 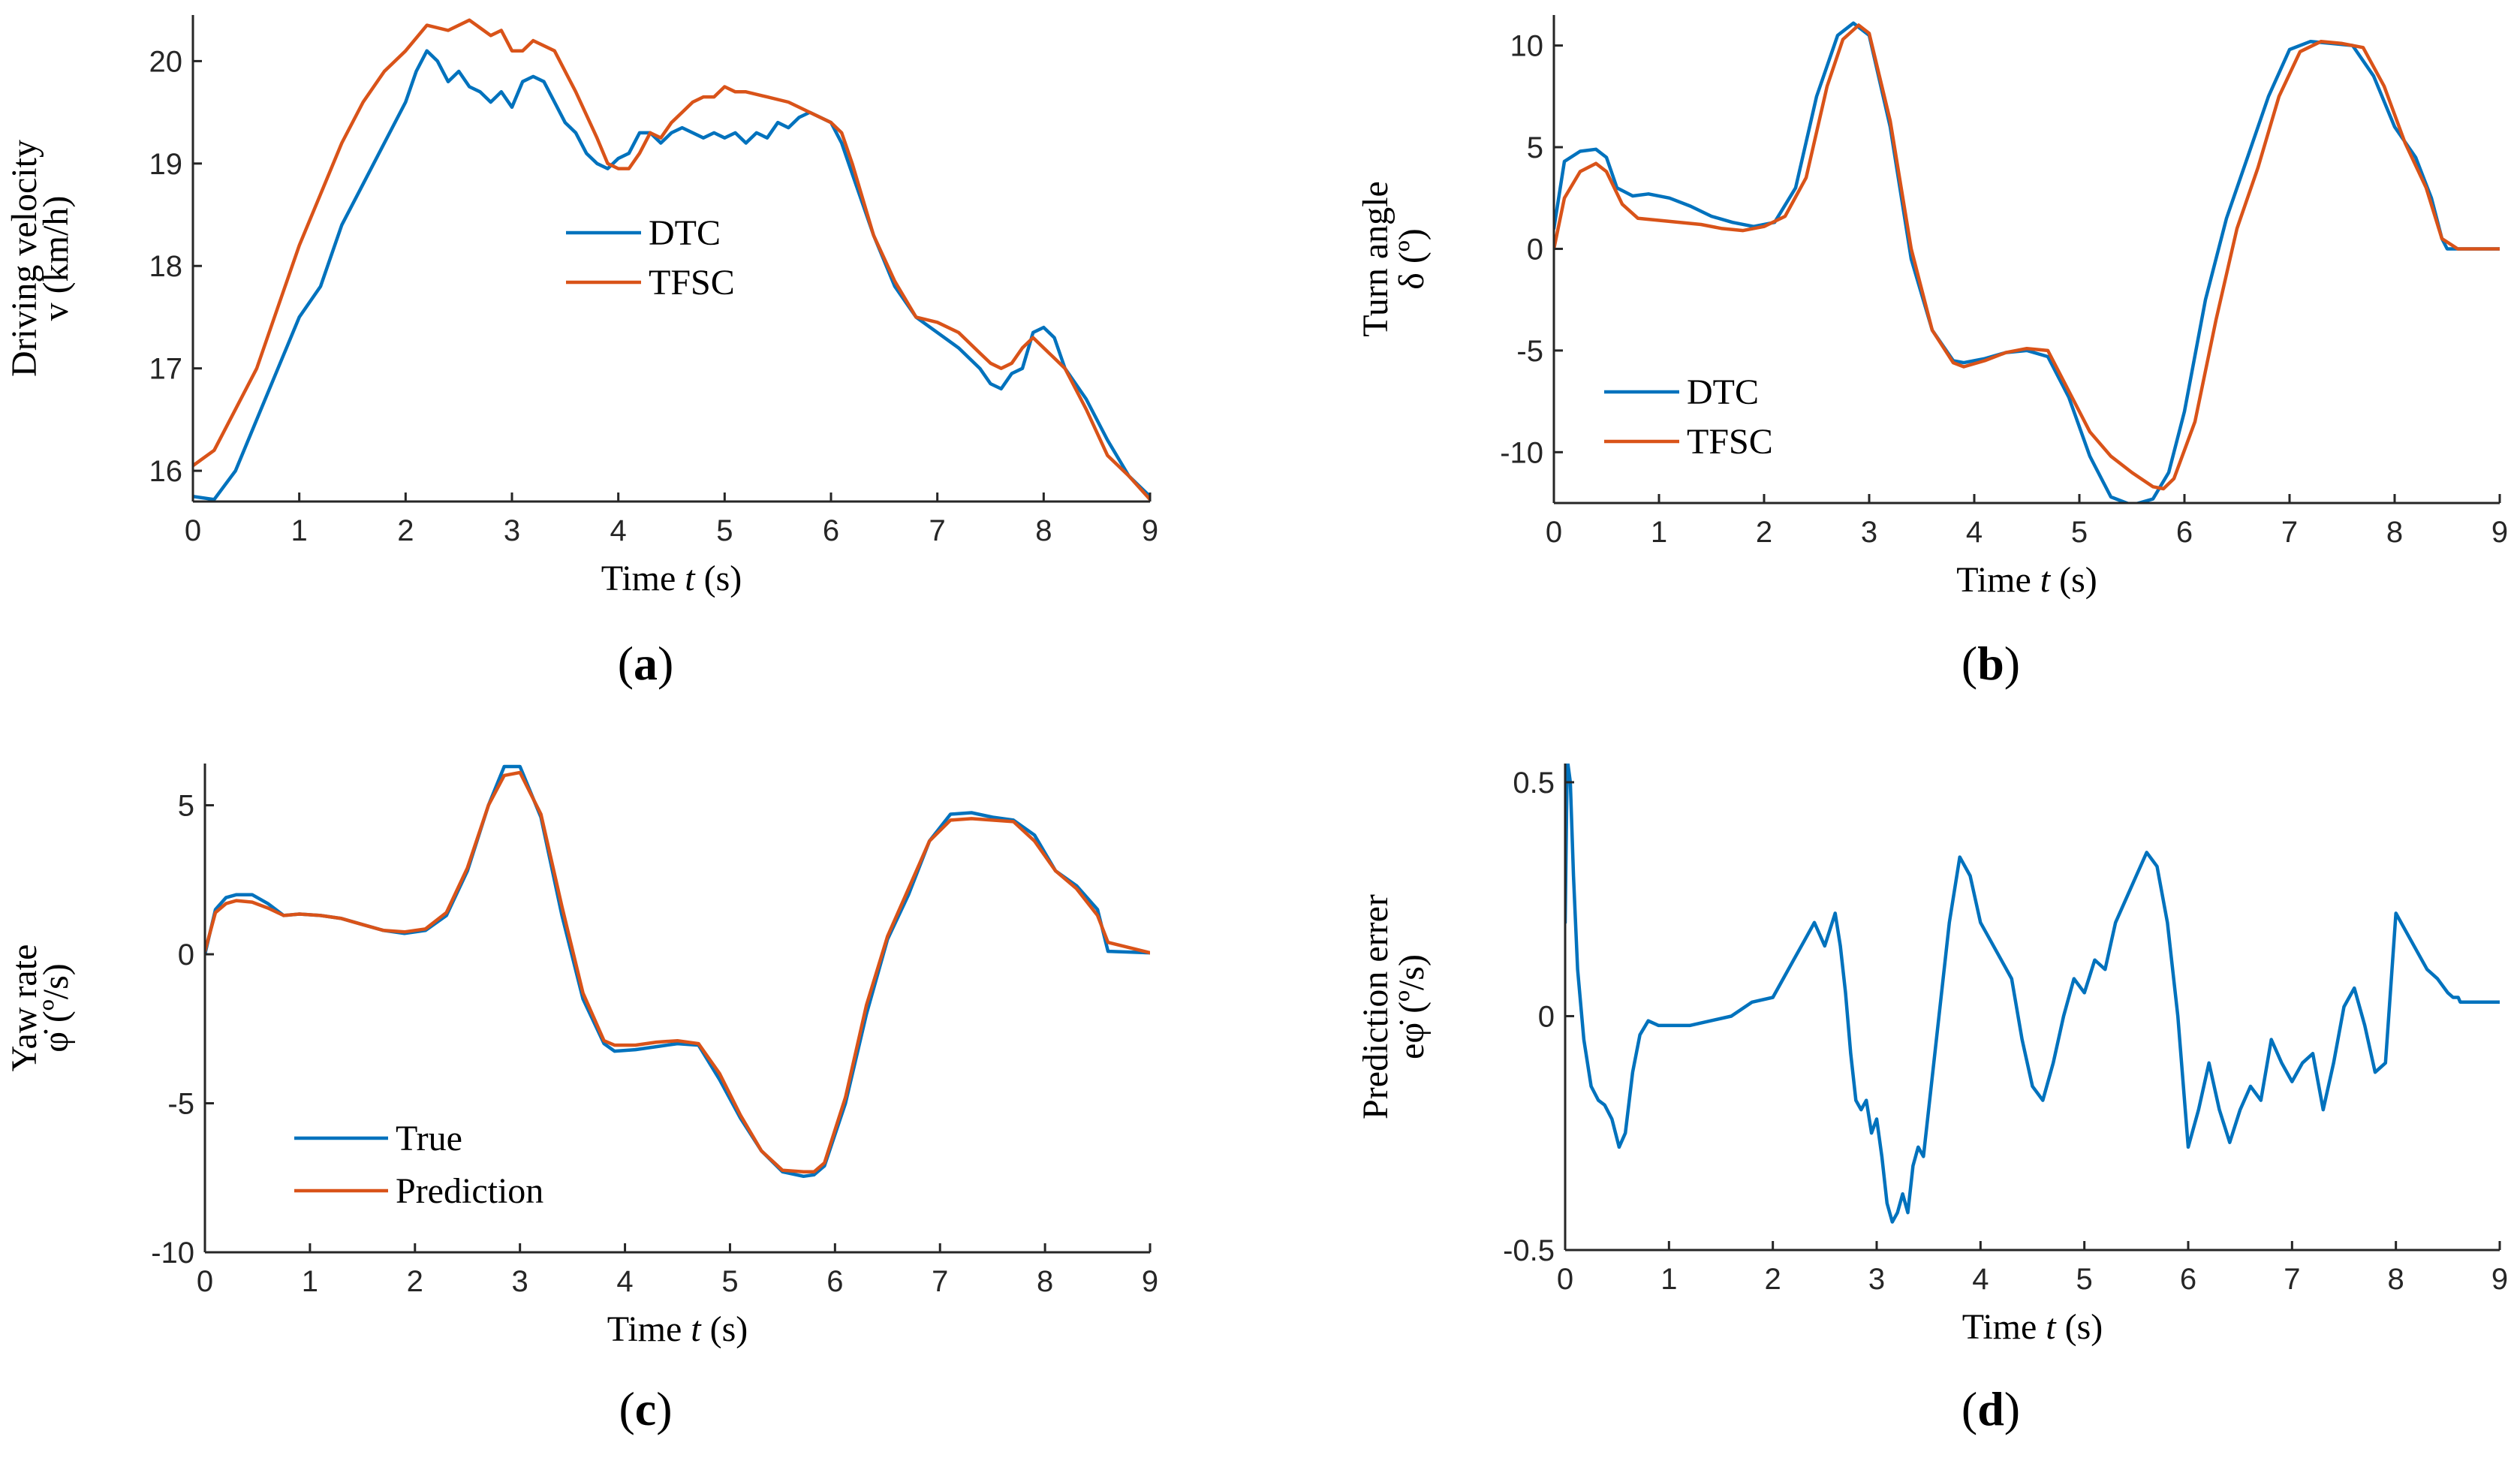 I want to click on caption-letter: c, so click(x=645, y=1408).